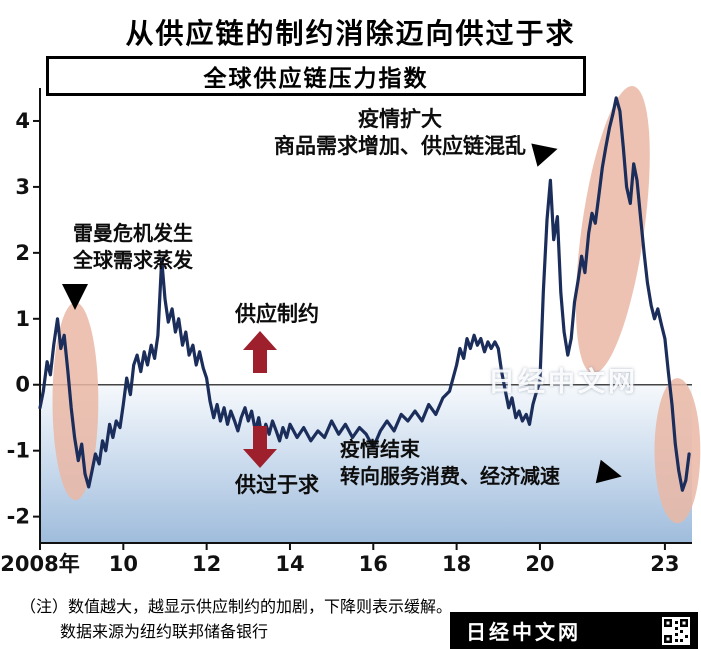 The width and height of the screenshot is (701, 649). I want to click on page-title: 从供应链的制约消除迈向供过于求, so click(350, 33).